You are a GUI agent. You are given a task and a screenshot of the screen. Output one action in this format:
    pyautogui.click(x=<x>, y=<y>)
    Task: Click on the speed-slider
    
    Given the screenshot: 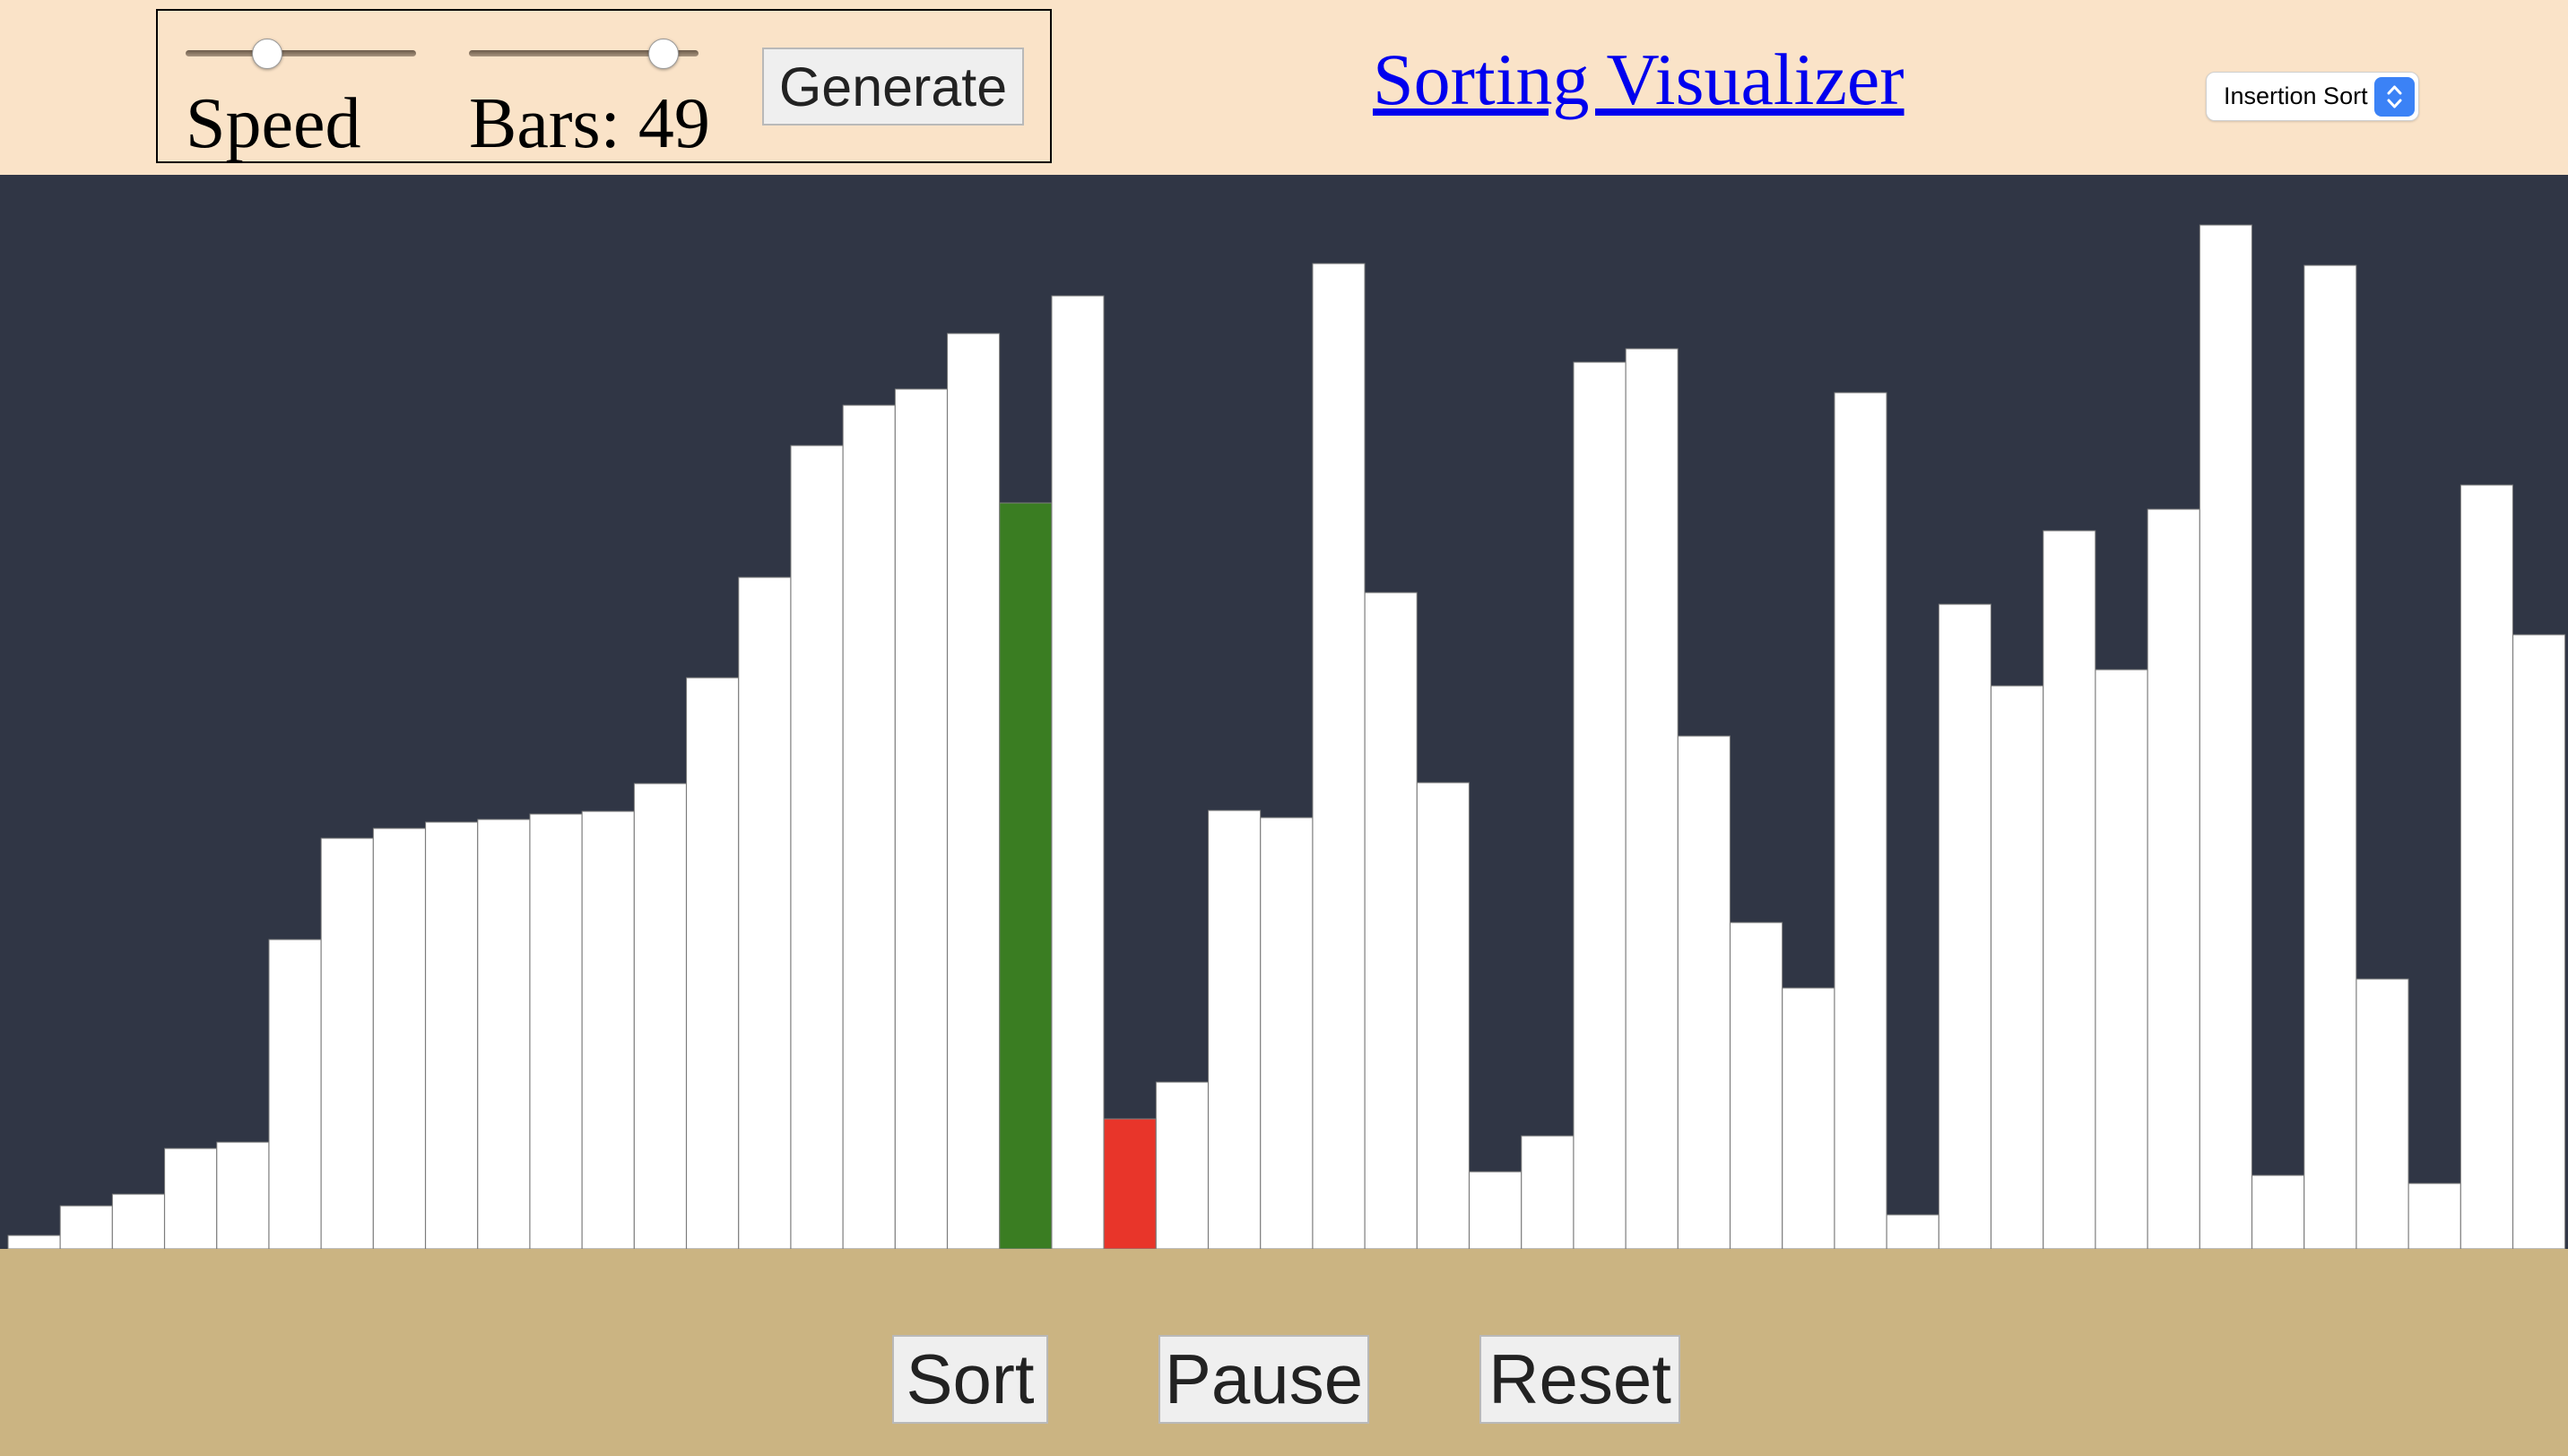 What is the action you would take?
    pyautogui.click(x=301, y=54)
    